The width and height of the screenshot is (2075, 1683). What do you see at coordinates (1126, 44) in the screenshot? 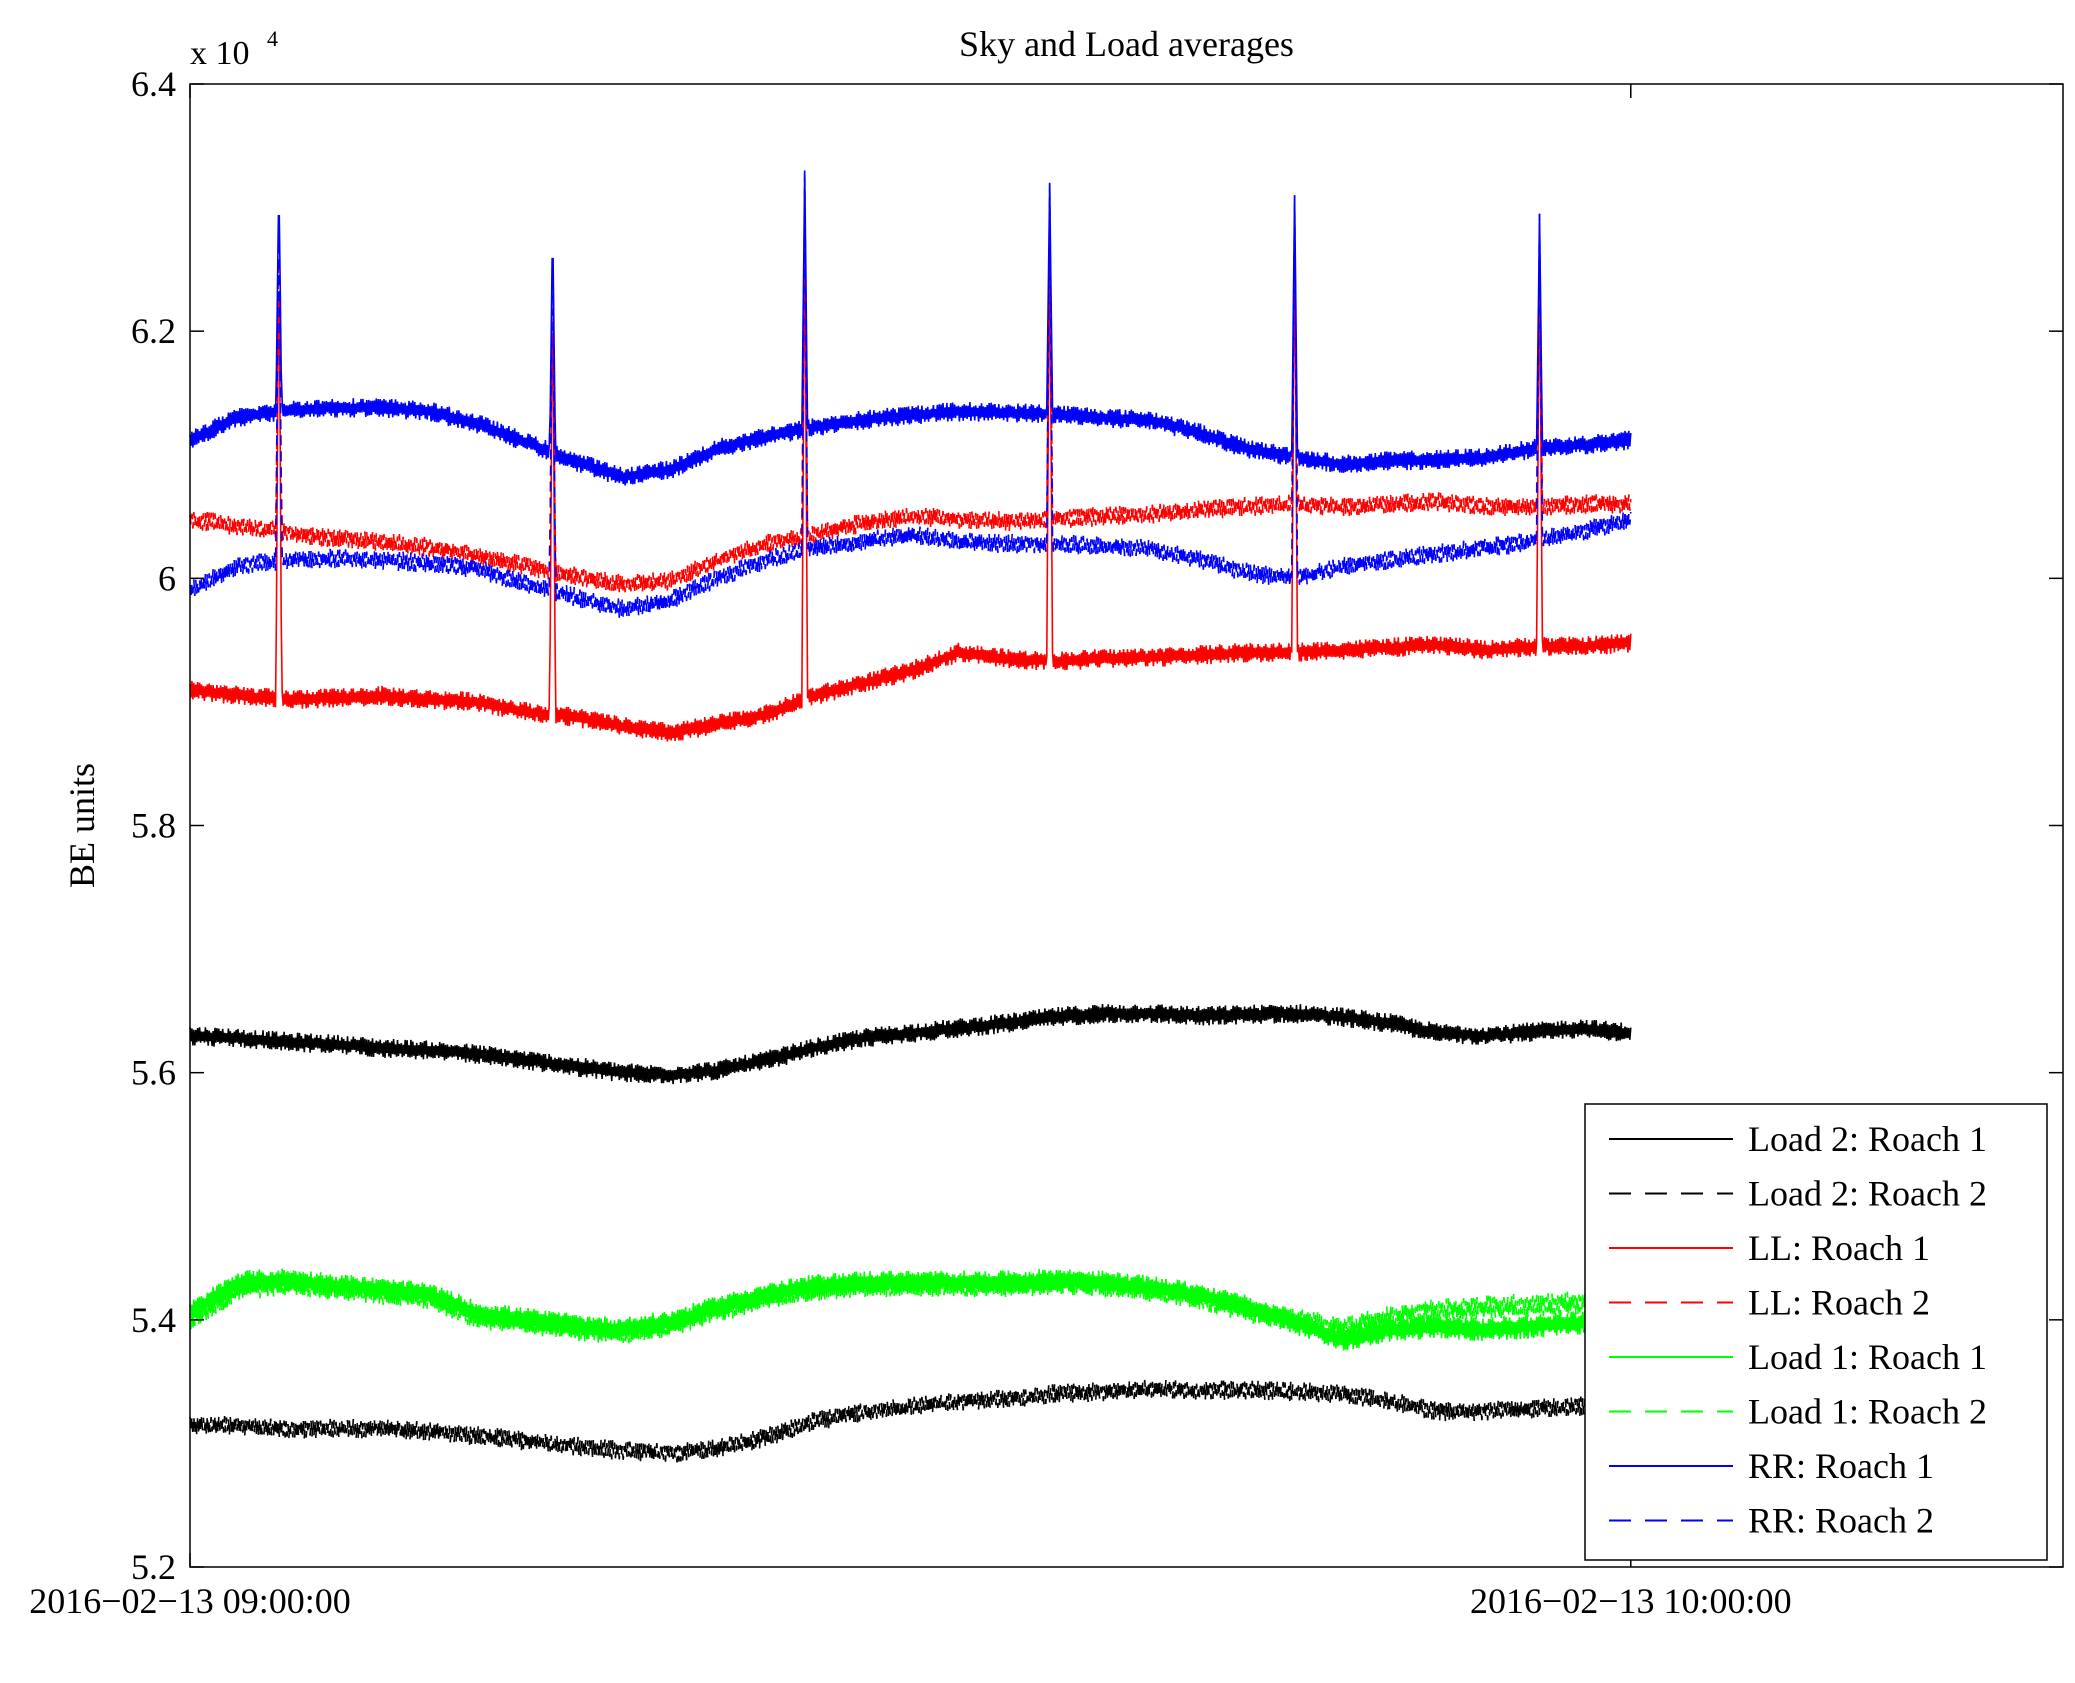
I see `chart-title: Sky and Load averages` at bounding box center [1126, 44].